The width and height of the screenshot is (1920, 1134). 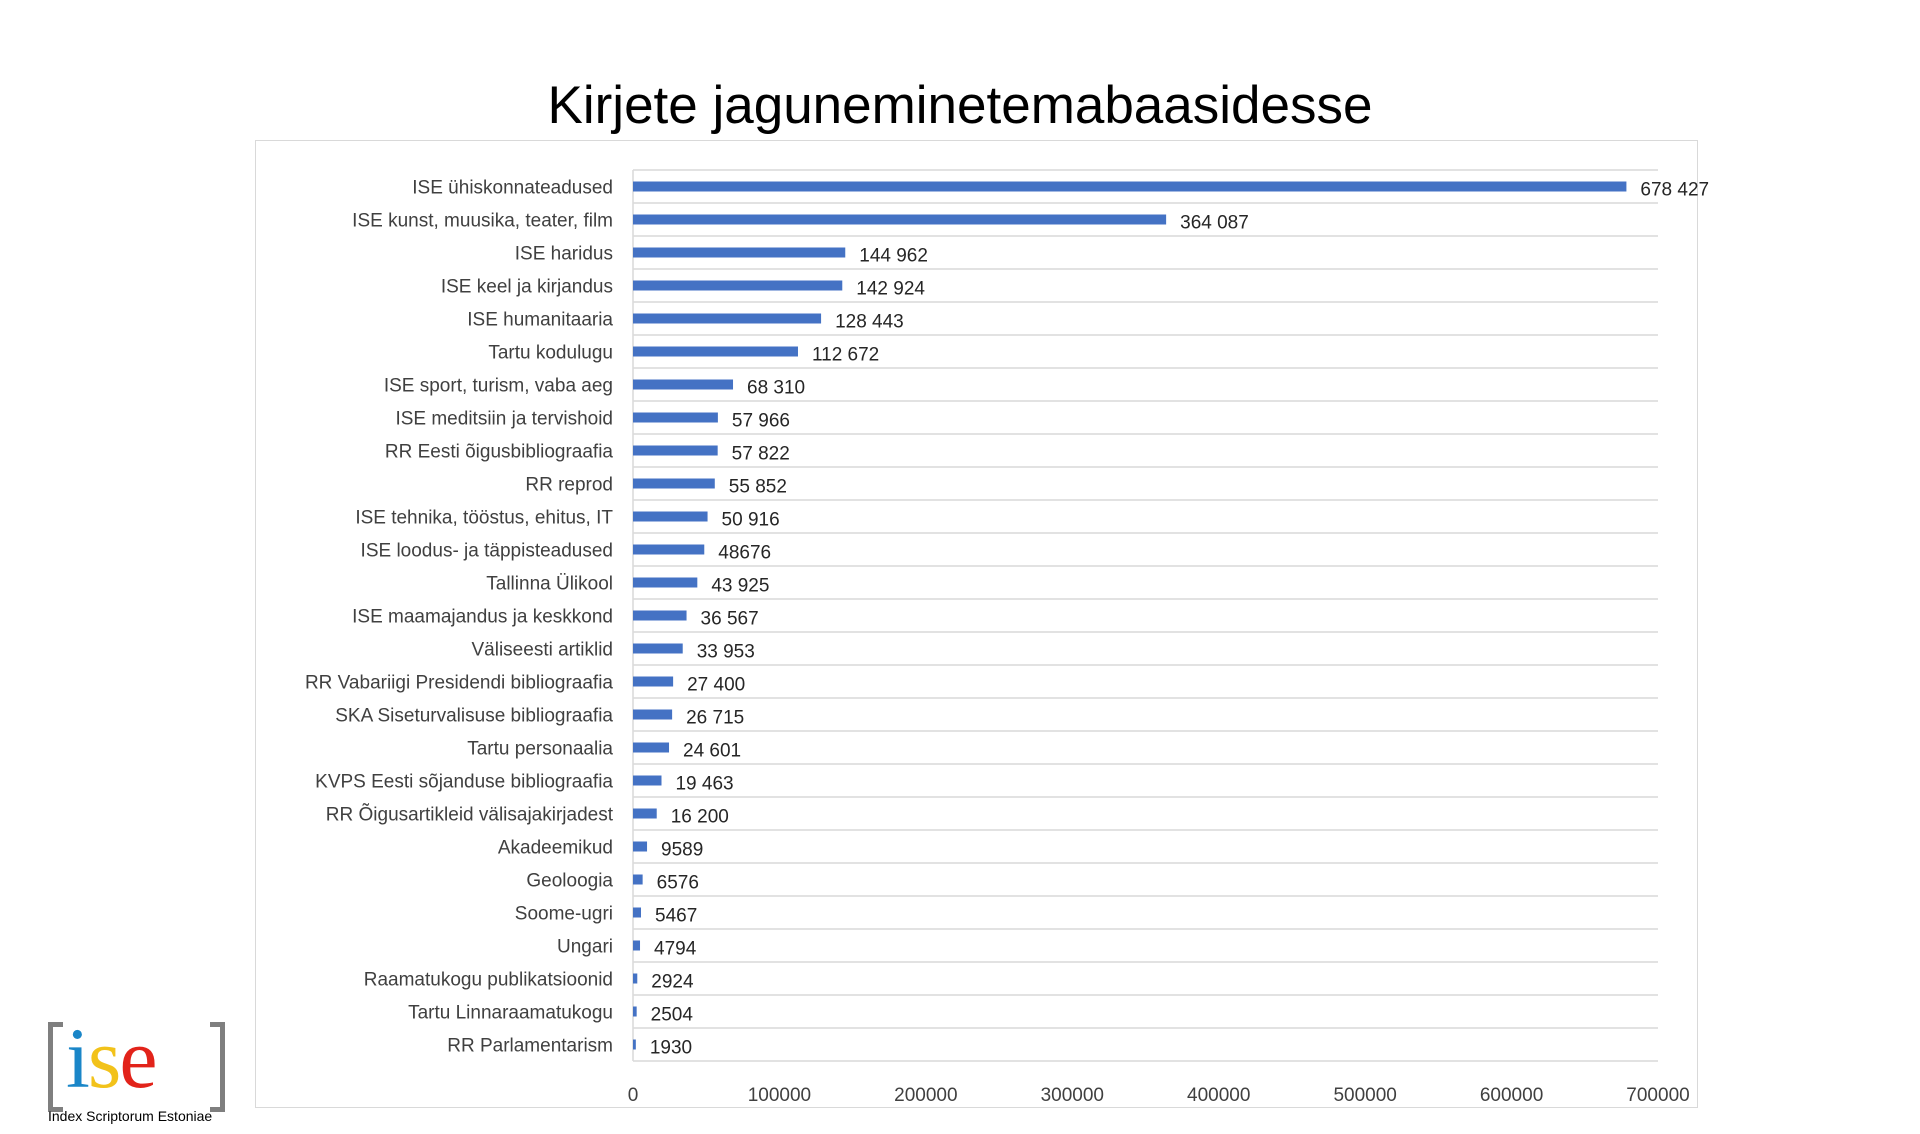 What do you see at coordinates (474, 716) in the screenshot?
I see `category-label: SKA Siseturvalisuse bibliograafia` at bounding box center [474, 716].